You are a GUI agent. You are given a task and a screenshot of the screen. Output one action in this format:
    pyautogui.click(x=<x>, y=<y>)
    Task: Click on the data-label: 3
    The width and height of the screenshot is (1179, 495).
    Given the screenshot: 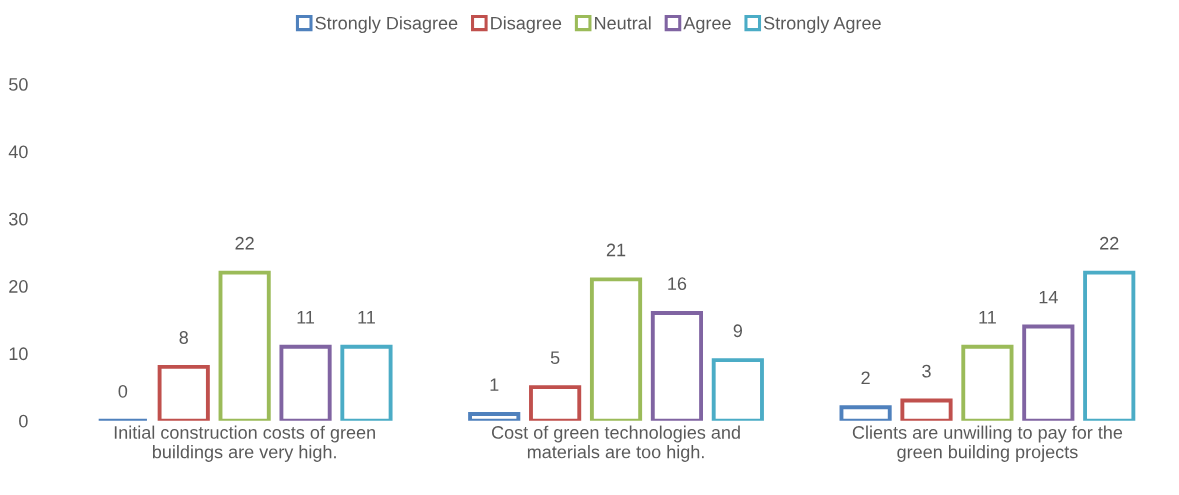 What is the action you would take?
    pyautogui.click(x=926, y=371)
    